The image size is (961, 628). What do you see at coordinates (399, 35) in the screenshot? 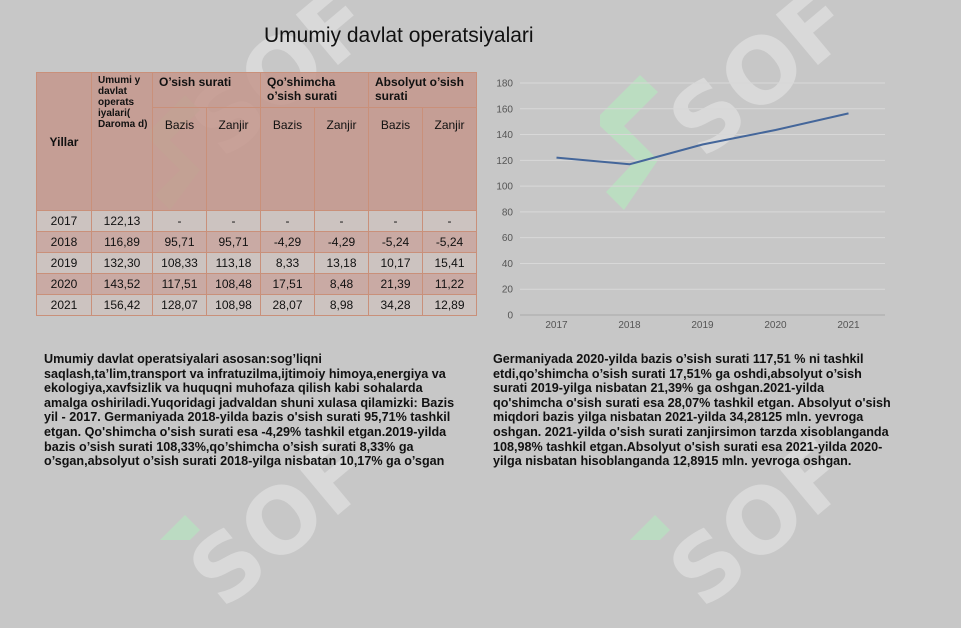
I see `slide-title: Umumiy davlat operatsiyalari` at bounding box center [399, 35].